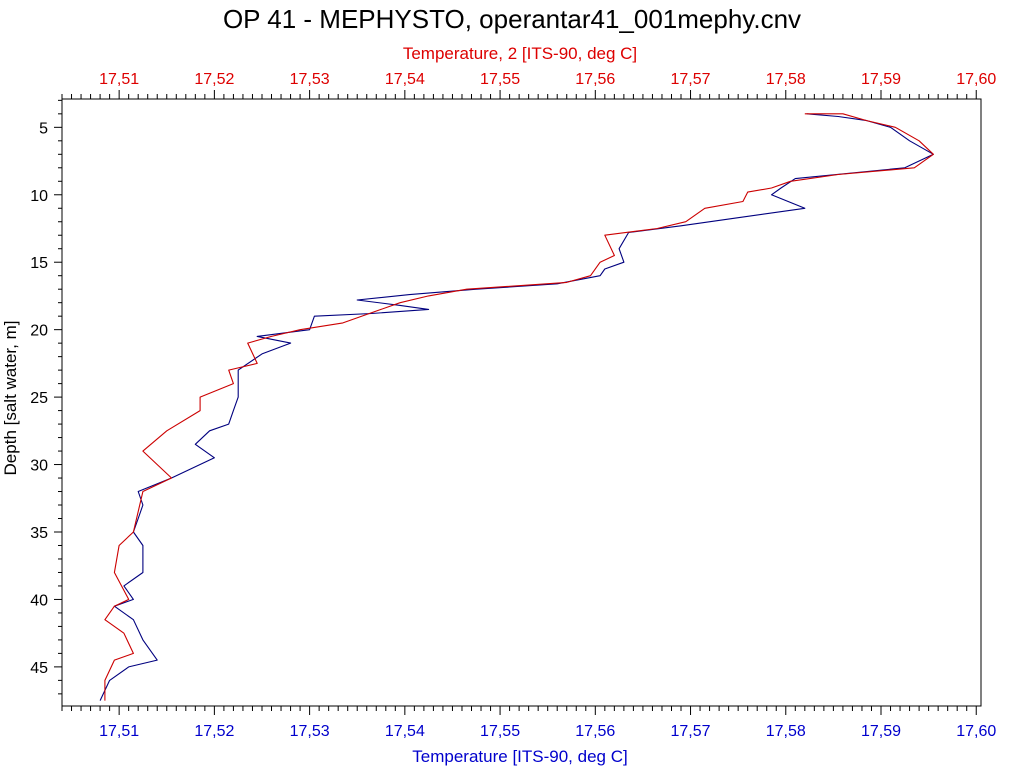 The image size is (1024, 768). Describe the element at coordinates (39, 196) in the screenshot. I see `y-tick-label: 10` at that location.